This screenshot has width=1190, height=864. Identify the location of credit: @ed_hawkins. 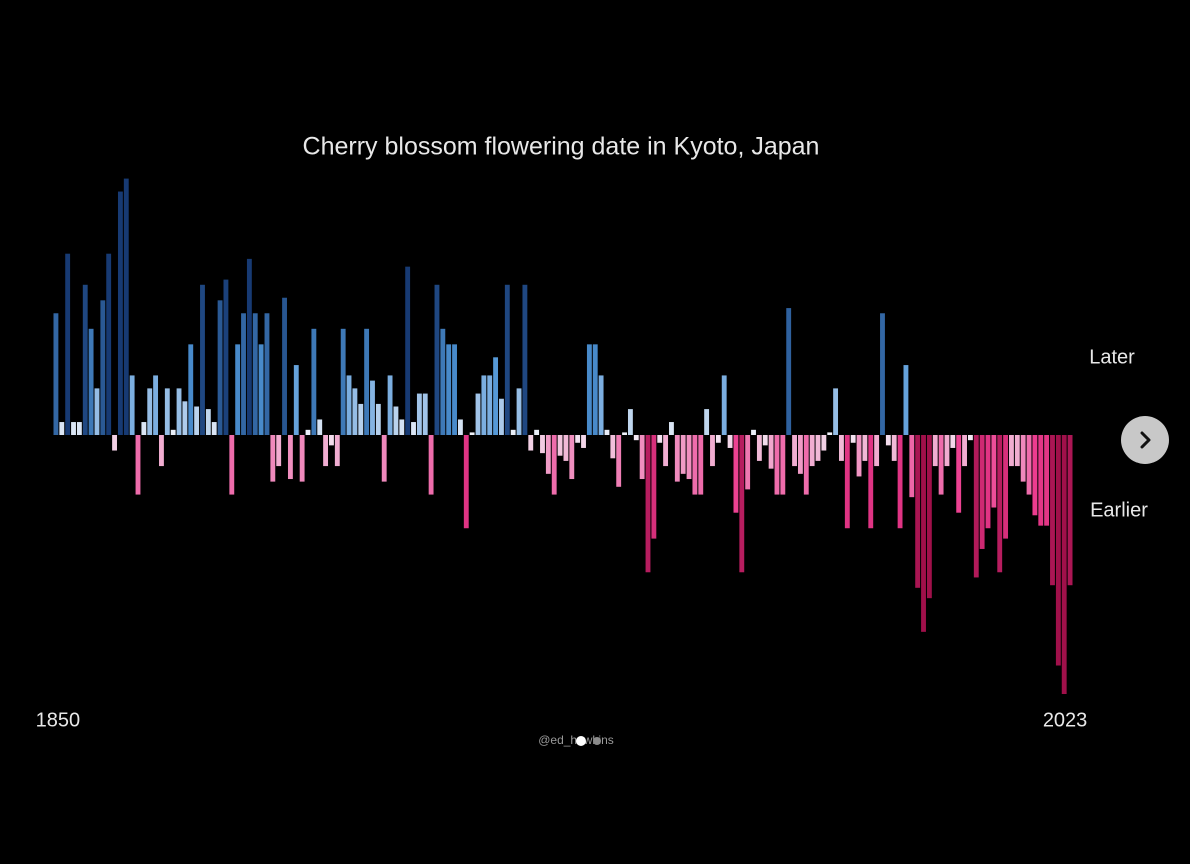
(576, 740).